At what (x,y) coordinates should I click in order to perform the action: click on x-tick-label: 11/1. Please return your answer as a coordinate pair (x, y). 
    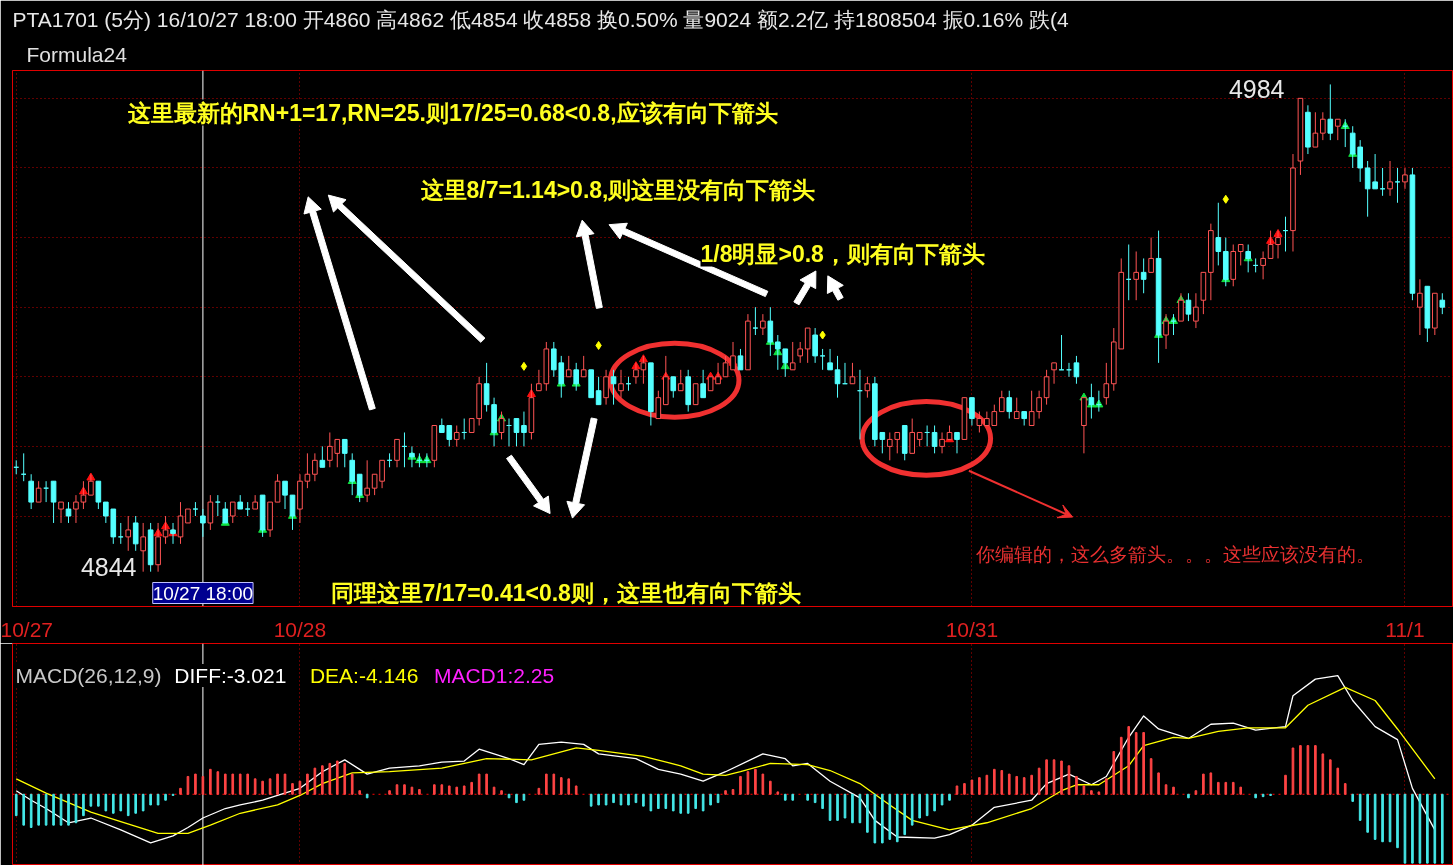
    Looking at the image, I should click on (1405, 629).